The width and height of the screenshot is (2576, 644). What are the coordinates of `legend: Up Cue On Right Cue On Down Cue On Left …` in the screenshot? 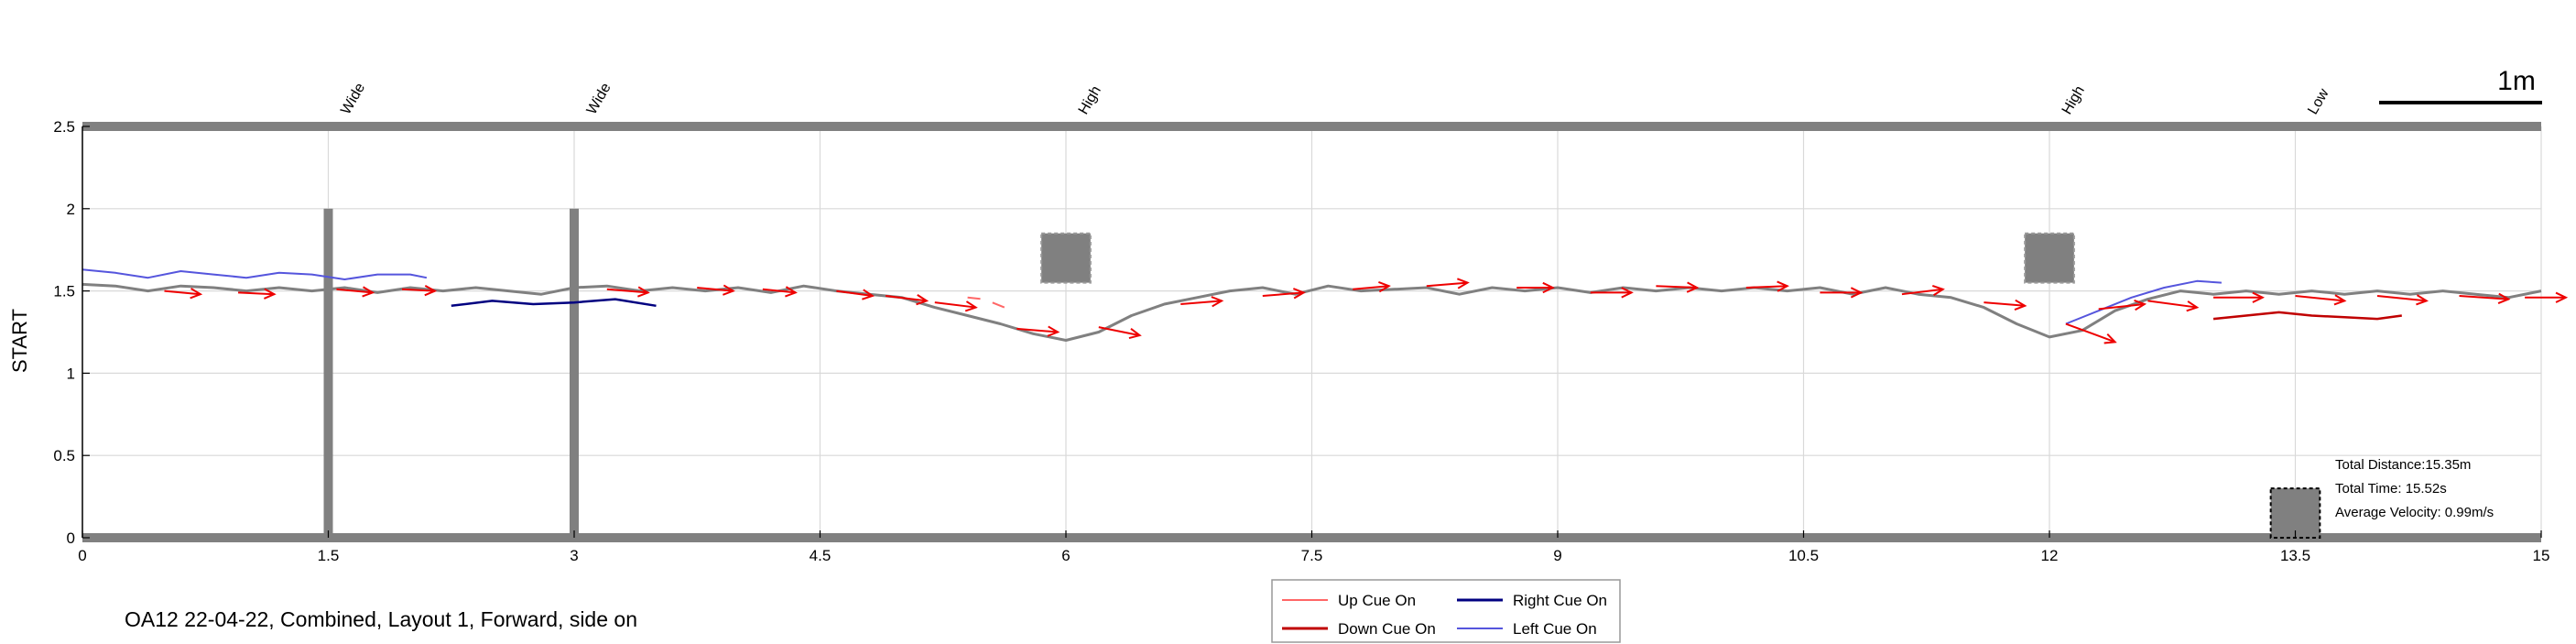 It's located at (1446, 611).